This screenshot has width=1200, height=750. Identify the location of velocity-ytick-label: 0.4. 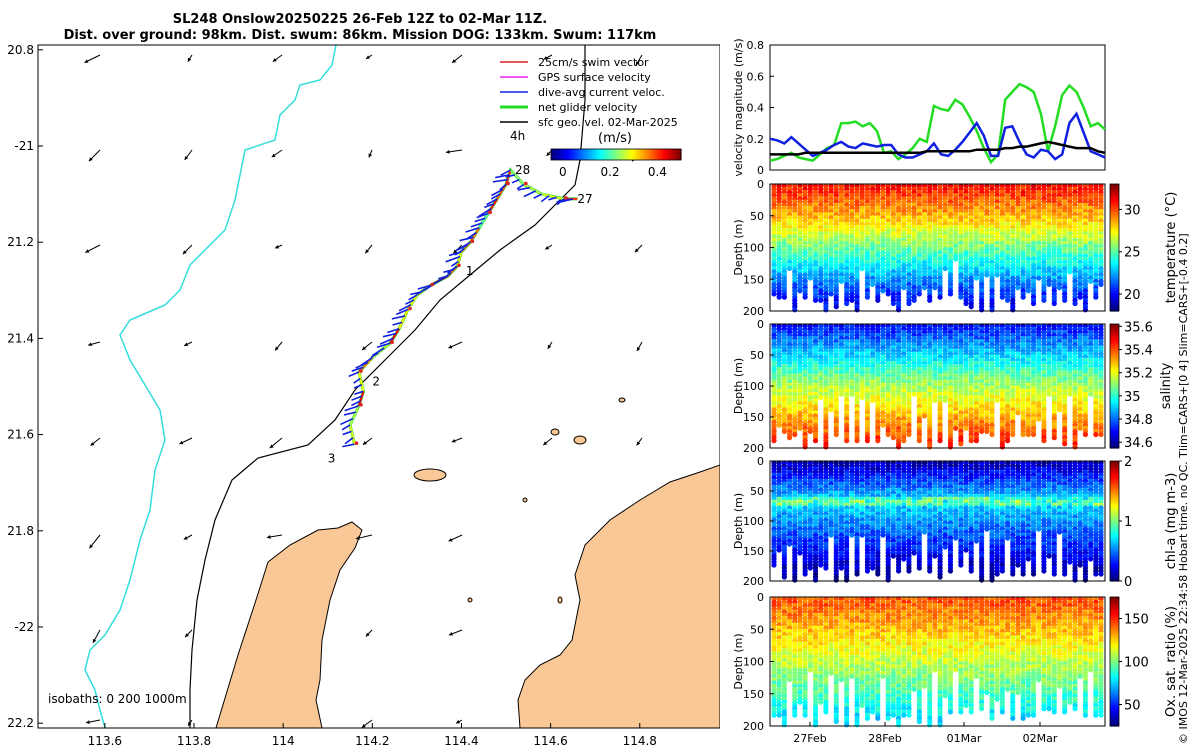
(756, 108).